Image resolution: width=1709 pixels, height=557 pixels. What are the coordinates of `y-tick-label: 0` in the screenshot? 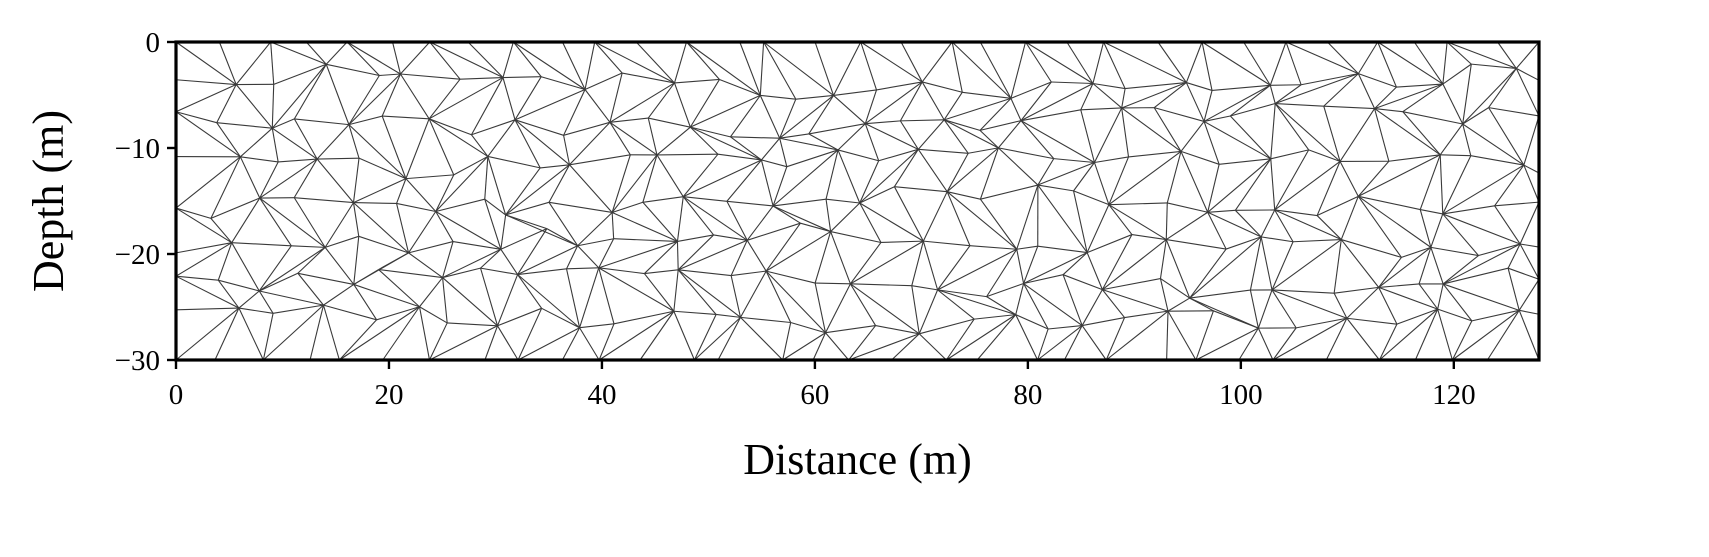 It's located at (153, 43).